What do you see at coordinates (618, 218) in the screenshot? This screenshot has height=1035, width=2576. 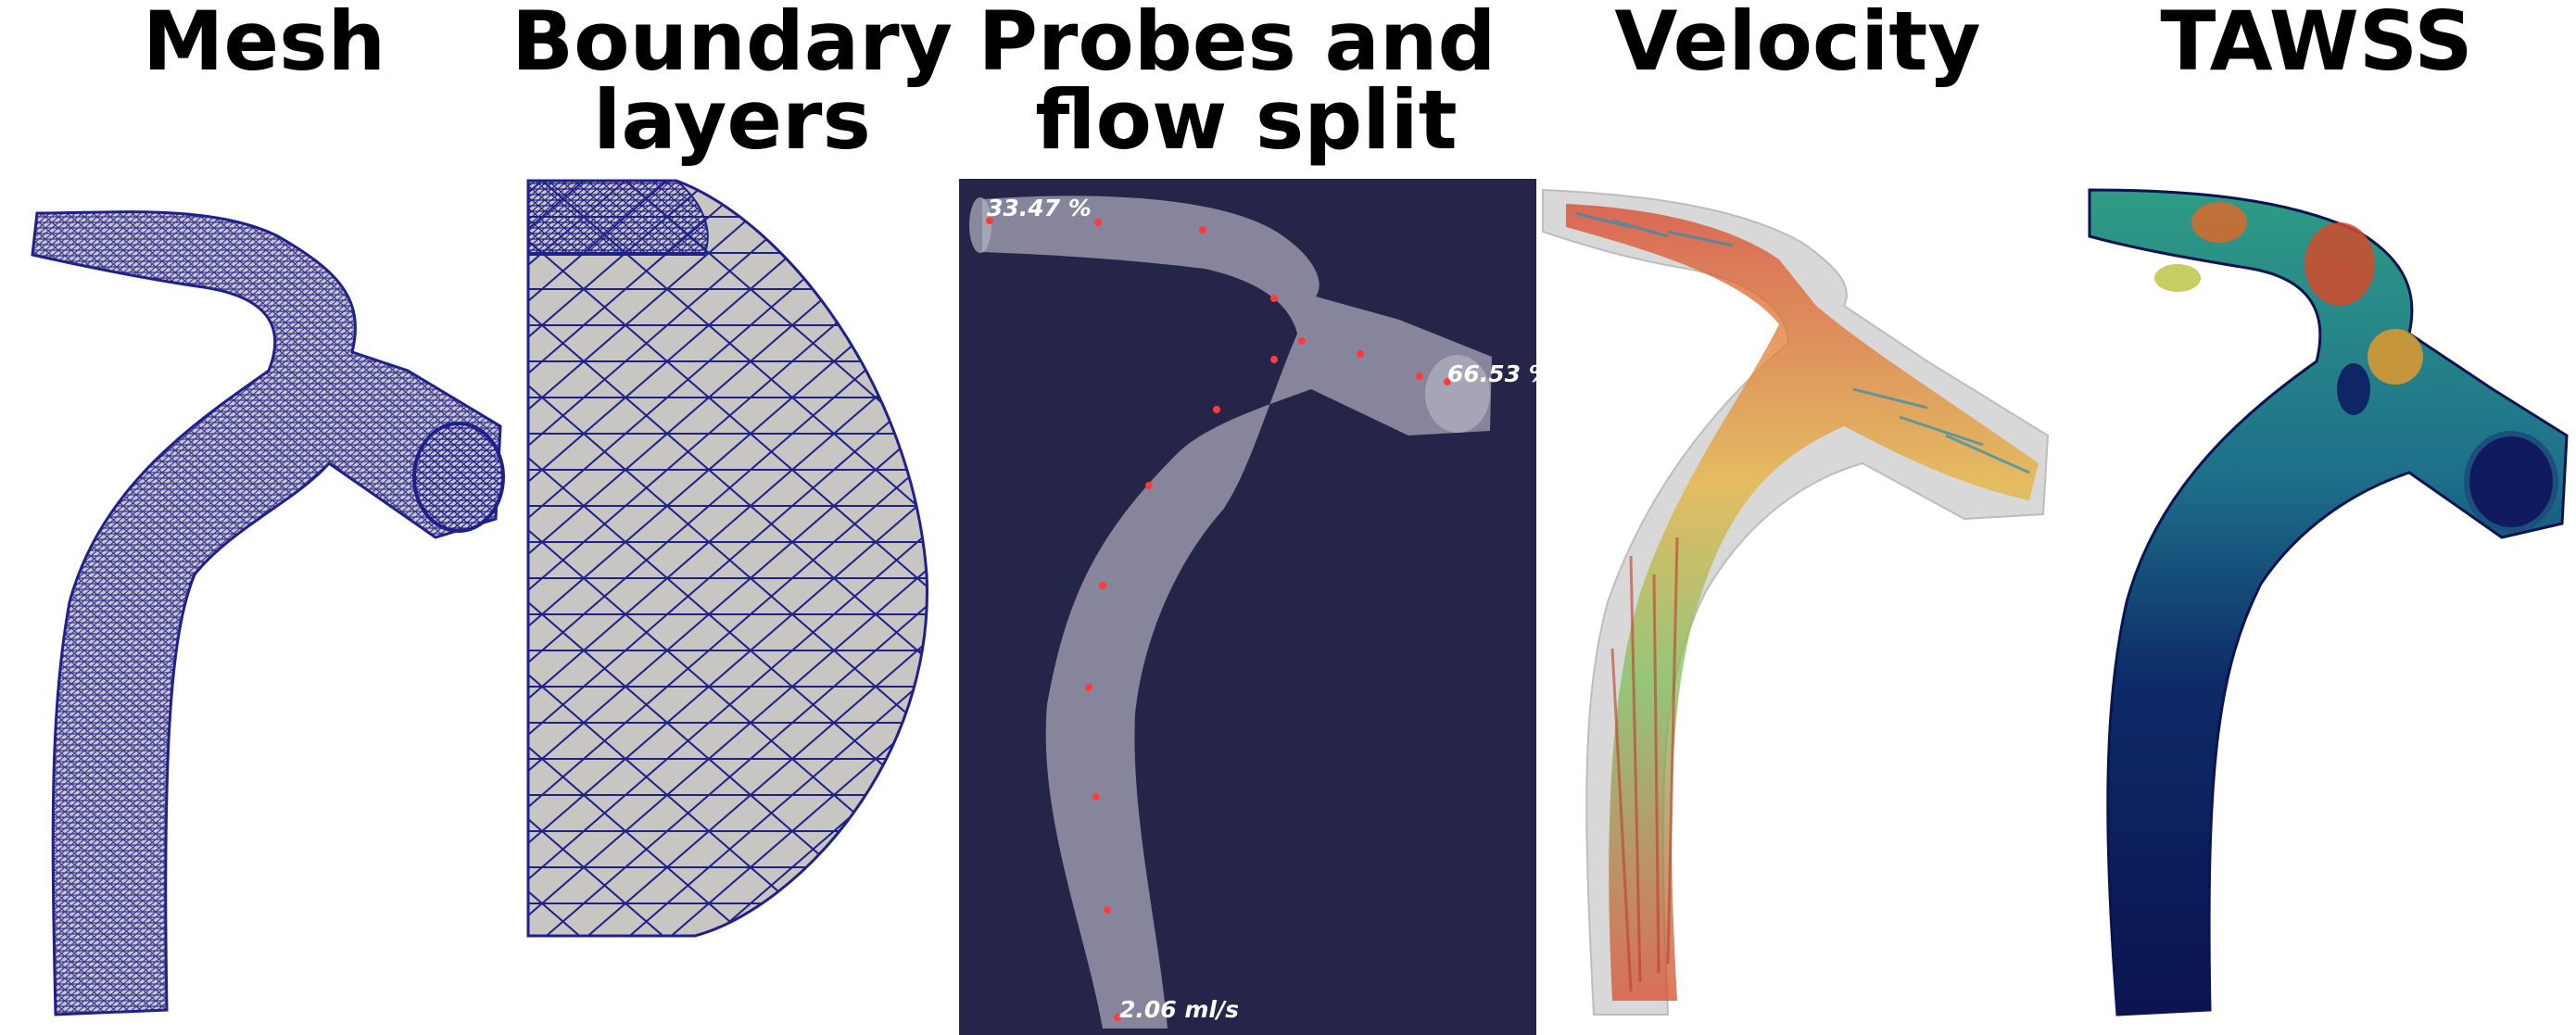 I see `boundary-vessel-stub` at bounding box center [618, 218].